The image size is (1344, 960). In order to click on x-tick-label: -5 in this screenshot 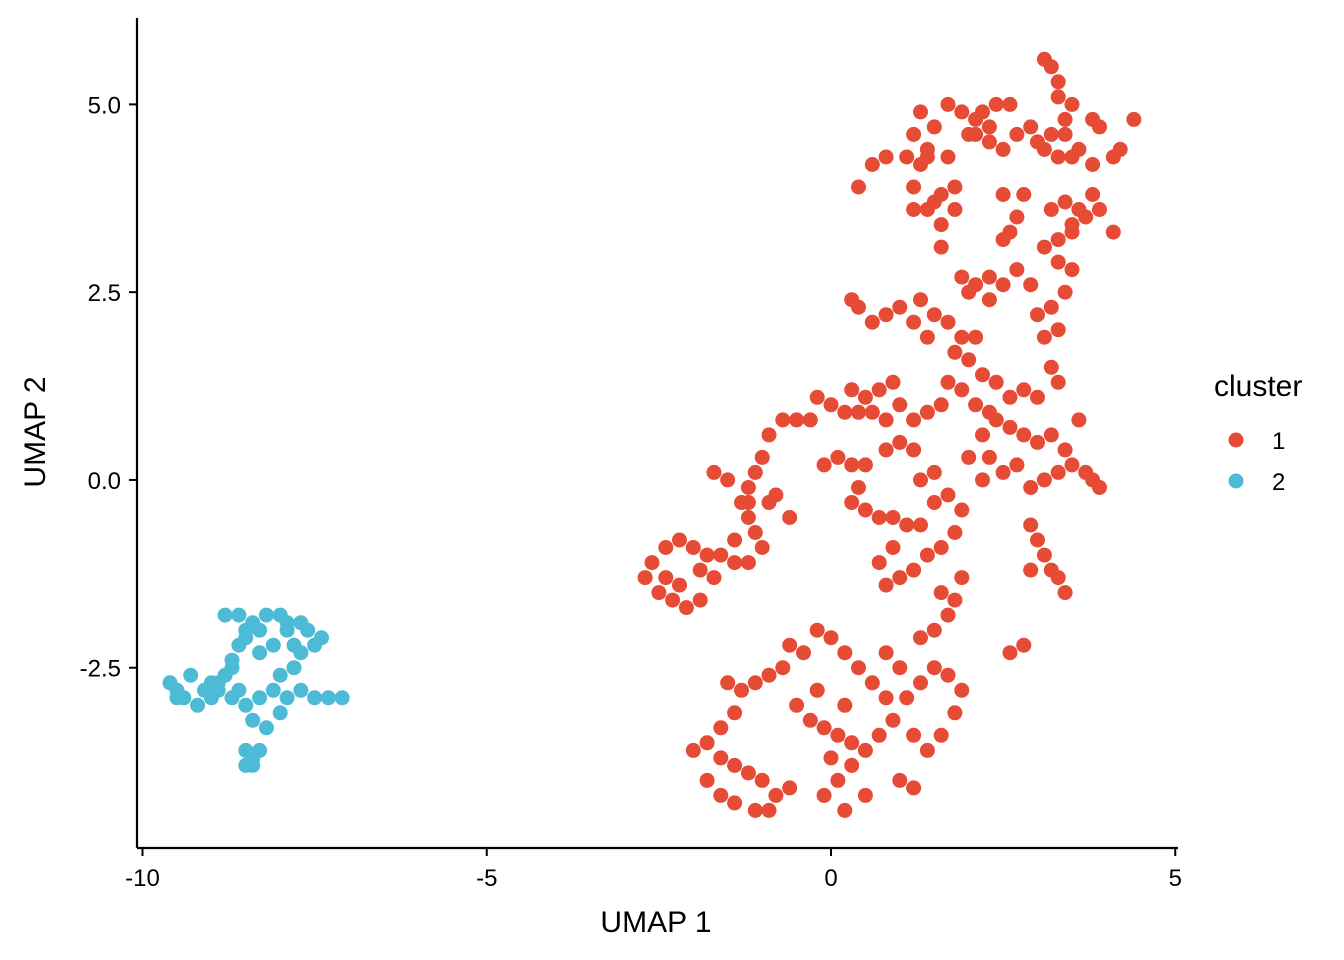, I will do `click(486, 878)`.